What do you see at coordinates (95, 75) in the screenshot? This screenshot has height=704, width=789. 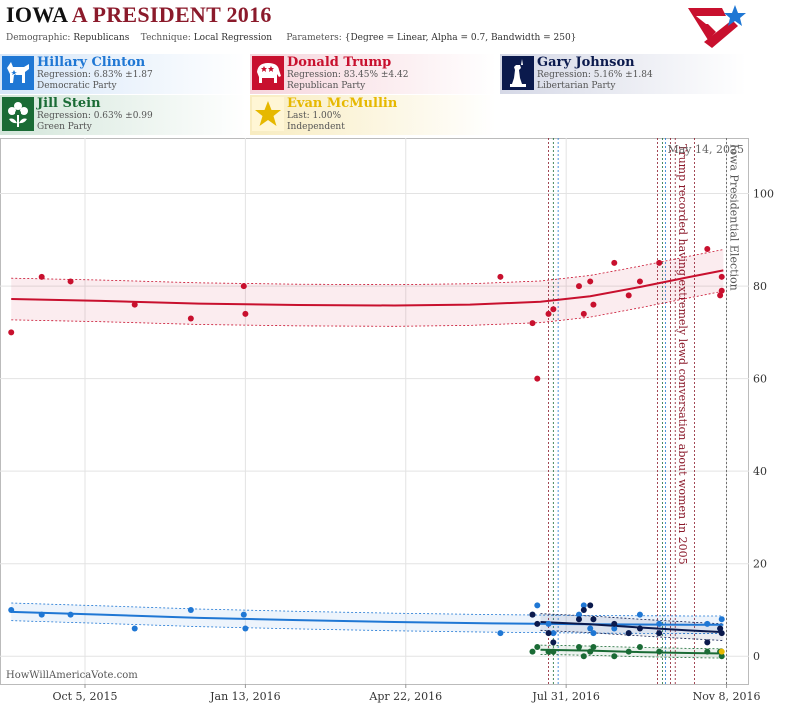 I see `candidate-stat: Regression: 6.83% ±1.87` at bounding box center [95, 75].